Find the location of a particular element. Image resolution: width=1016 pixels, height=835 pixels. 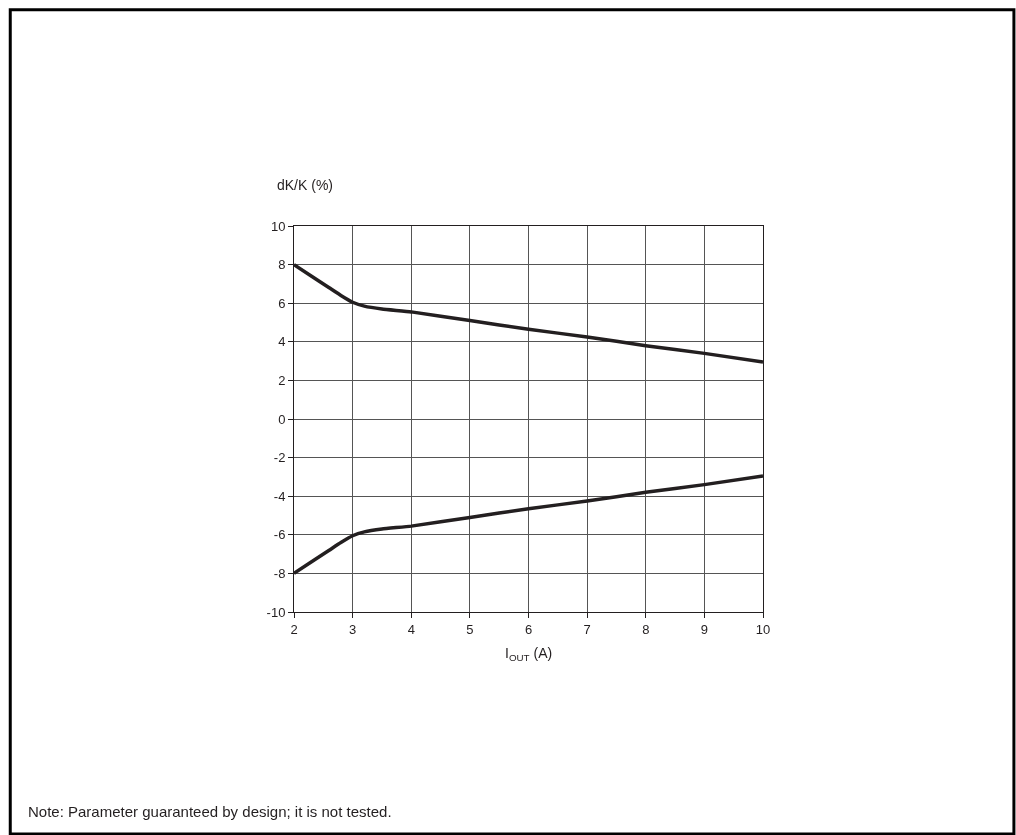

text: Note: Parameter guaranteed by design; it is not tested. is located at coordinates (210, 811).